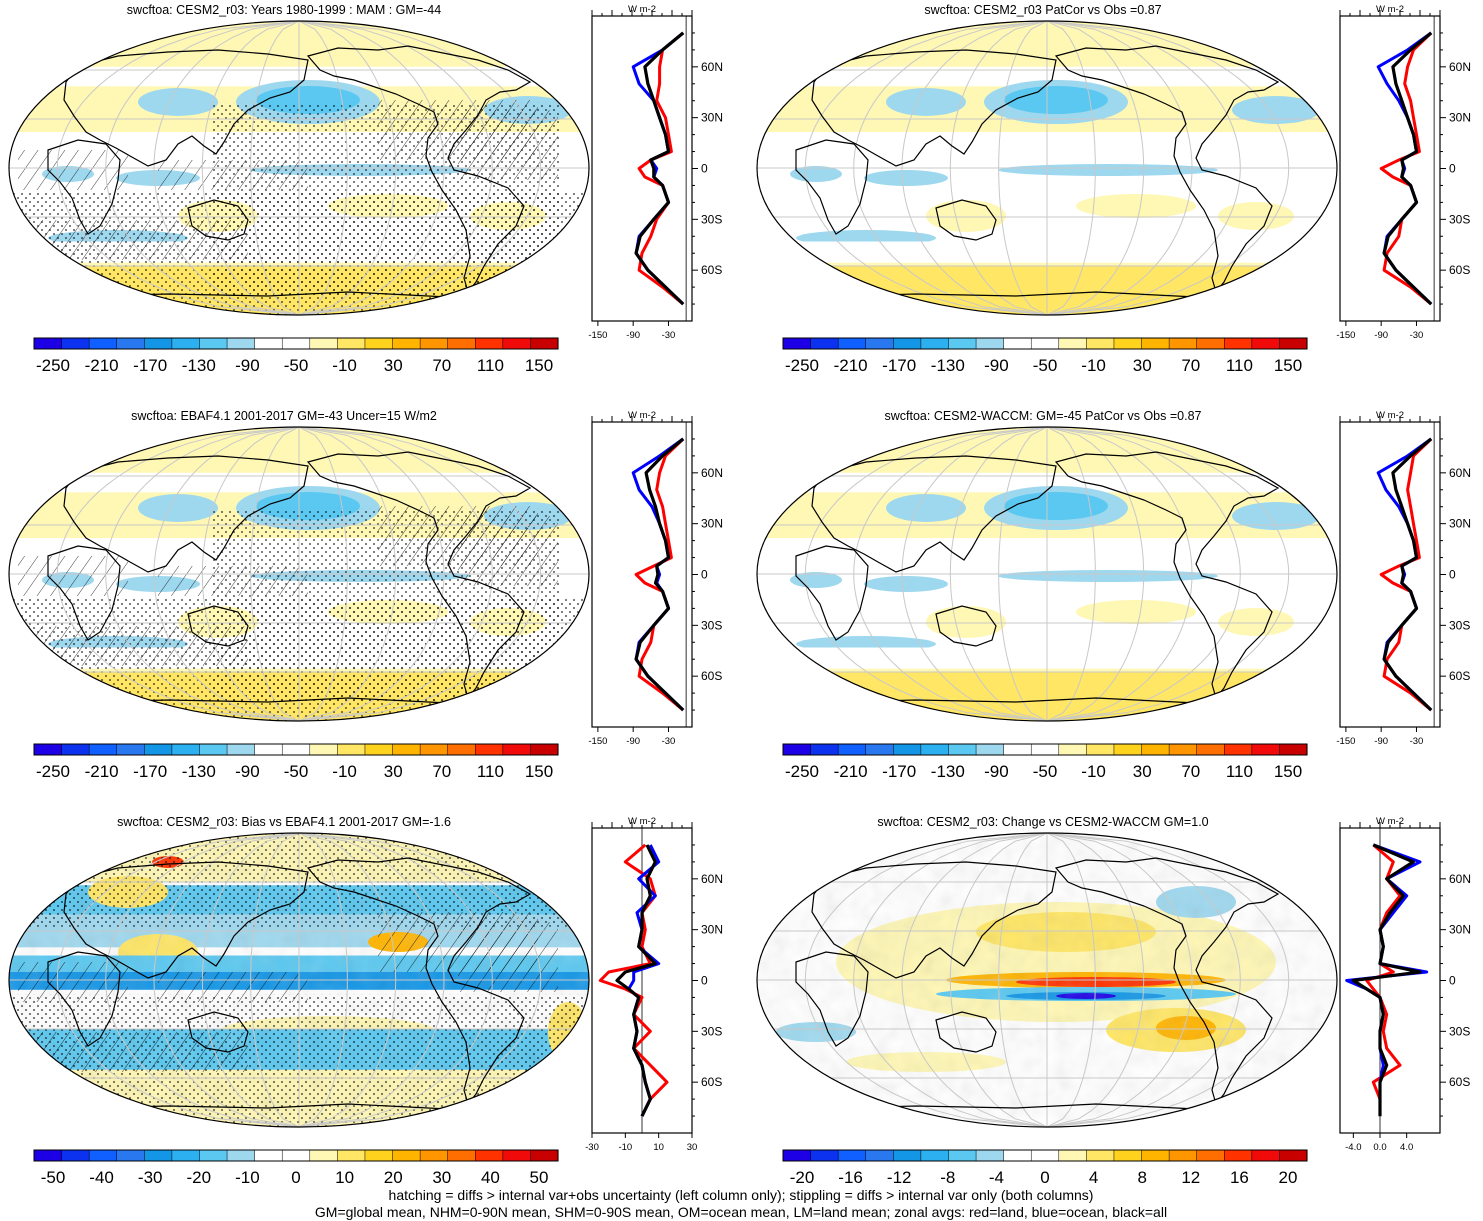 This screenshot has height=1221, width=1483. What do you see at coordinates (802, 365) in the screenshot?
I see `colorbar-label: -250` at bounding box center [802, 365].